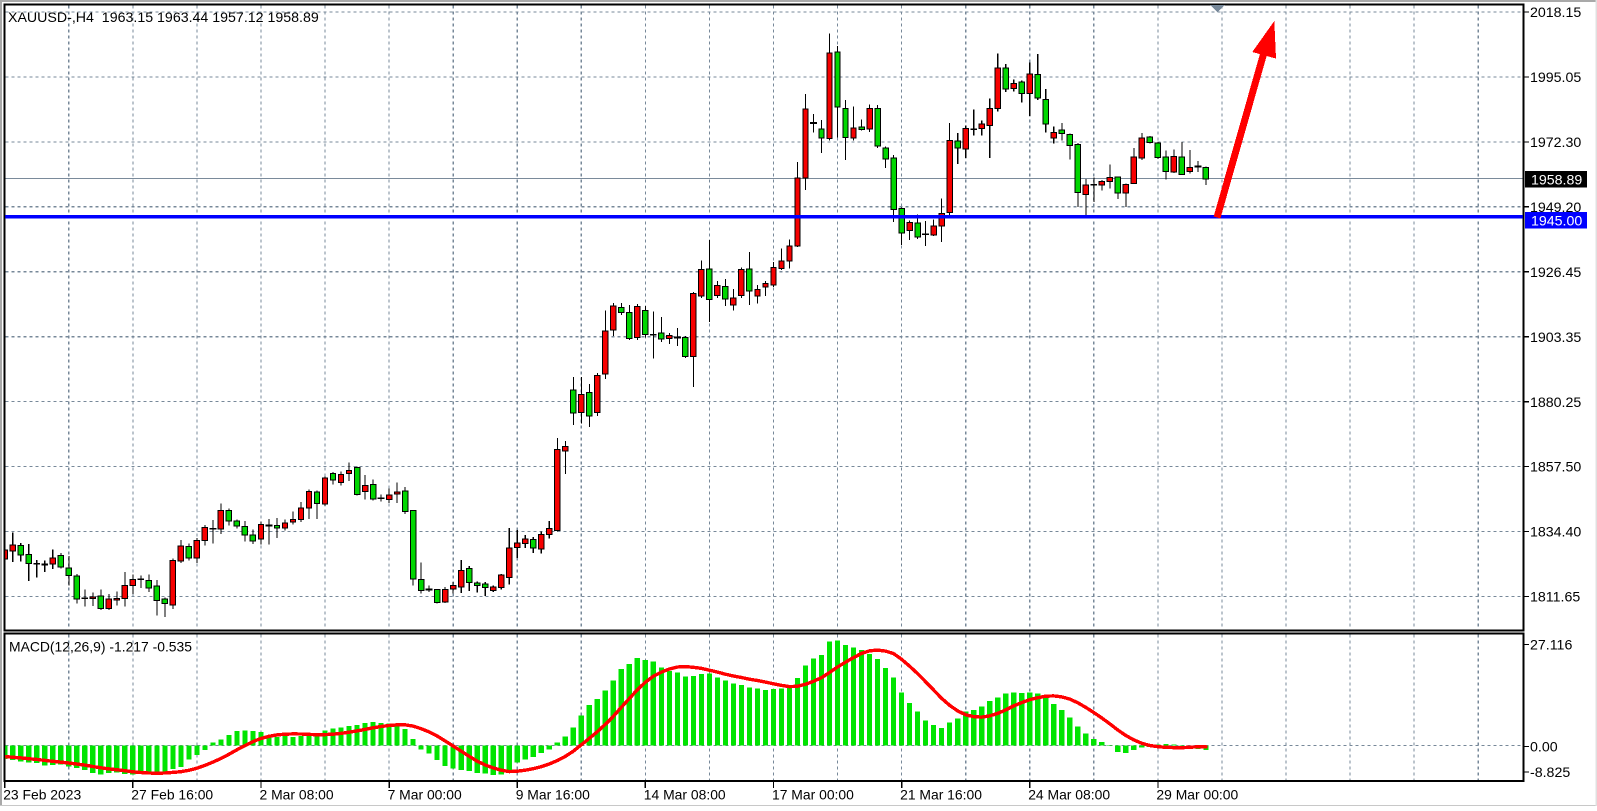 The height and width of the screenshot is (811, 1597). What do you see at coordinates (1556, 222) in the screenshot?
I see `svg-text: 1945.00` at bounding box center [1556, 222].